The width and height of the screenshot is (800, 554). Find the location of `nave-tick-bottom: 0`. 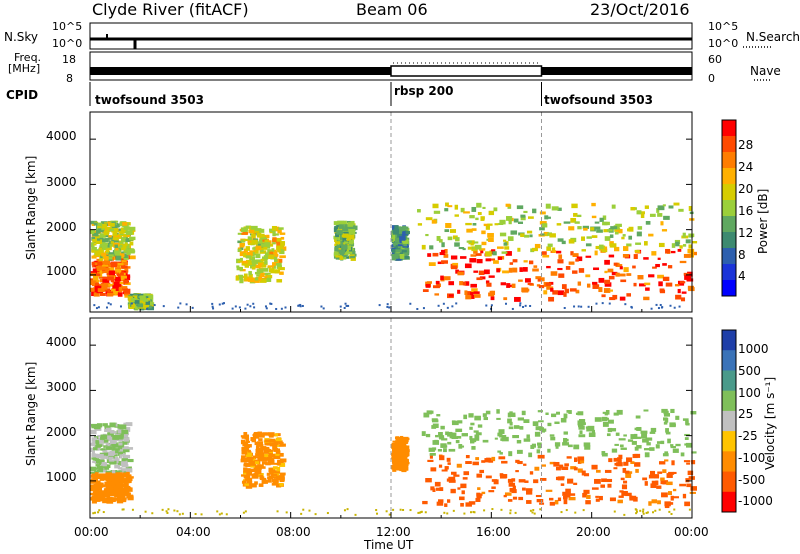

nave-tick-bottom: 0 is located at coordinates (711, 78).